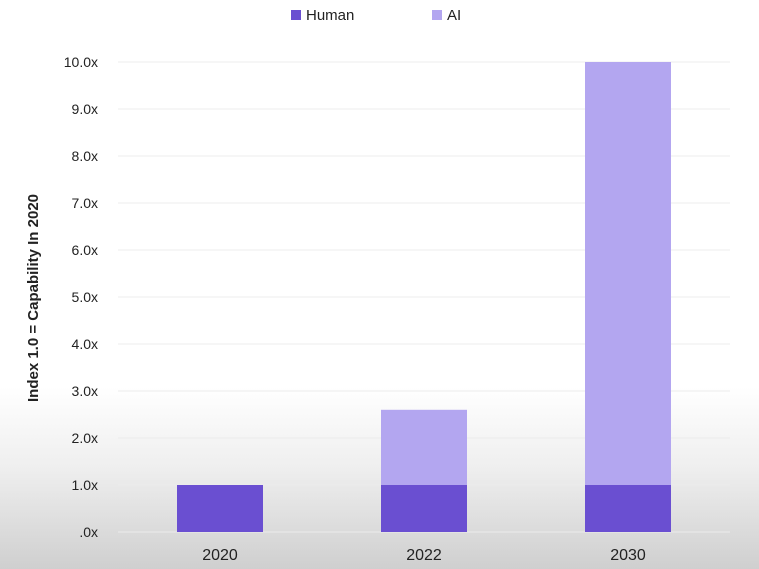  Describe the element at coordinates (85, 297) in the screenshot. I see `y-tick-label: 5.0x` at that location.